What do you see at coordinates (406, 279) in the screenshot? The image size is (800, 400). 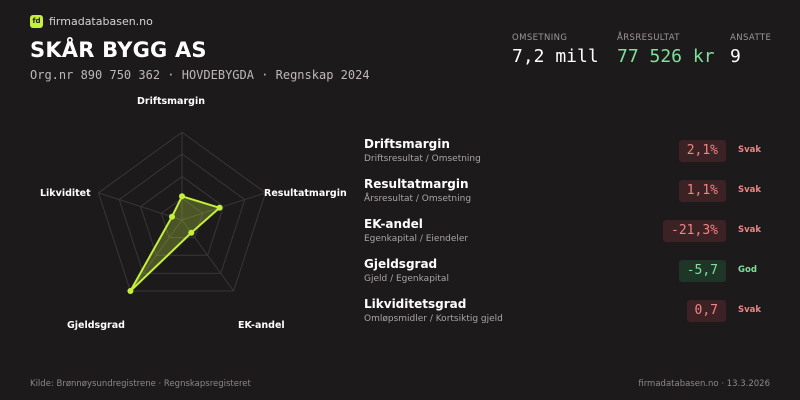 I see `metric-formula: Gjeld / Egenkapital` at bounding box center [406, 279].